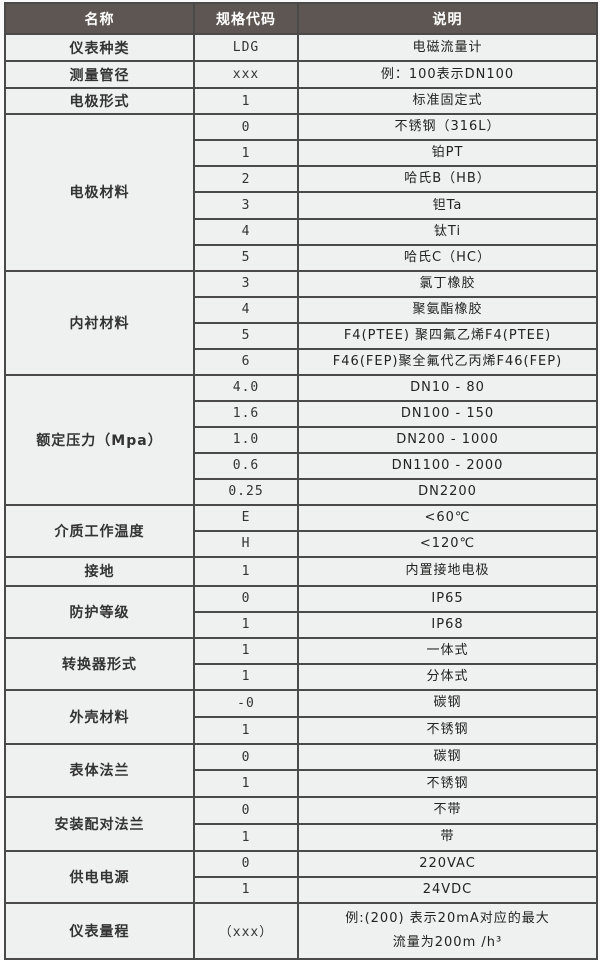  Describe the element at coordinates (99, 611) in the screenshot. I see `row-name: 防护等级` at that location.